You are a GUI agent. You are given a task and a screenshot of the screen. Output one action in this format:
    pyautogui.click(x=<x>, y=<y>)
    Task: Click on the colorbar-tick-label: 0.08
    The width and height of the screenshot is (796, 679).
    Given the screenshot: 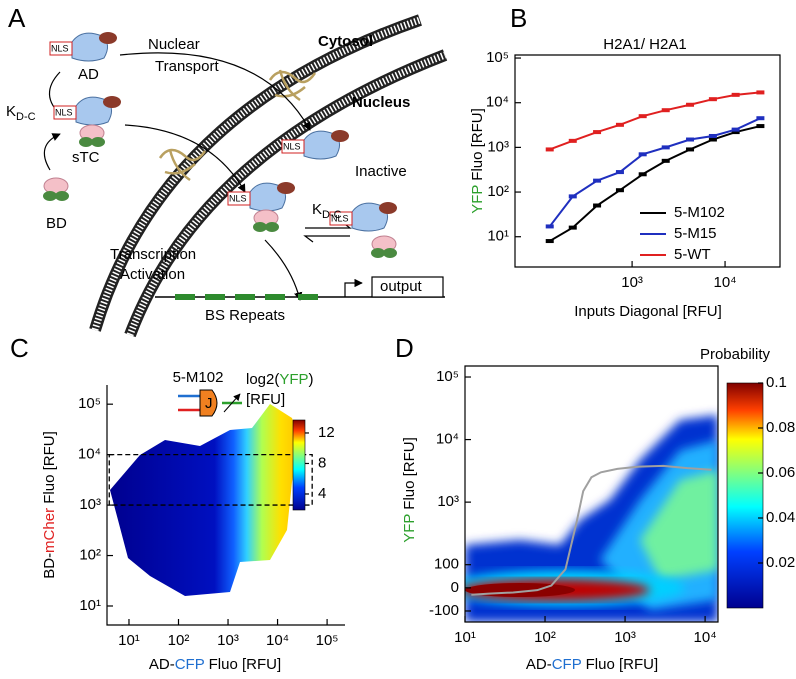 What is the action you would take?
    pyautogui.click(x=780, y=427)
    